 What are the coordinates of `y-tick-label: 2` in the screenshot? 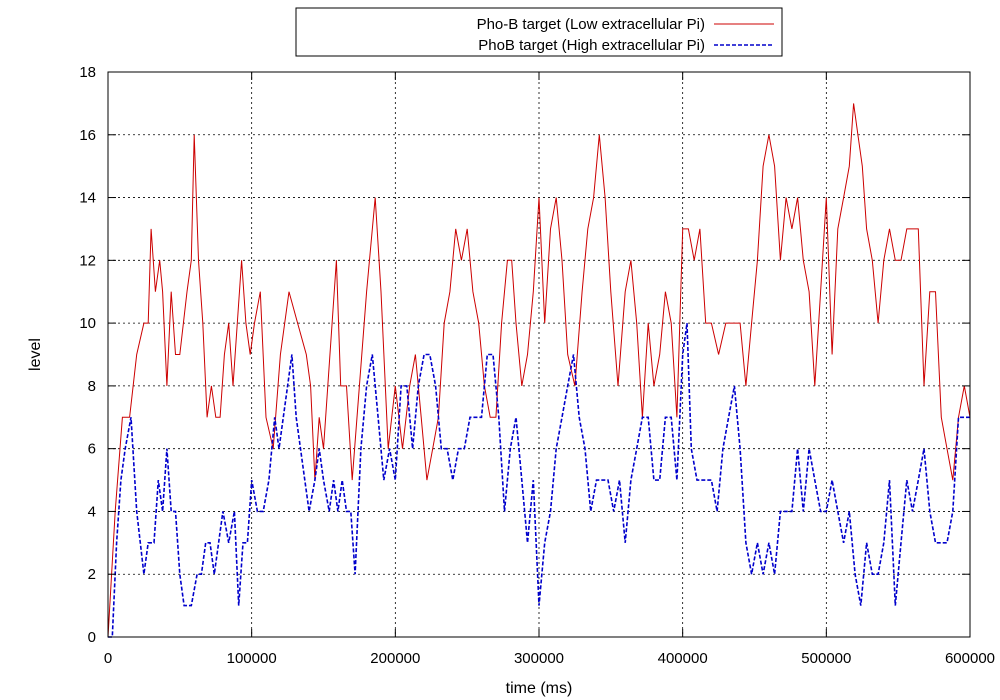 It's located at (92, 574).